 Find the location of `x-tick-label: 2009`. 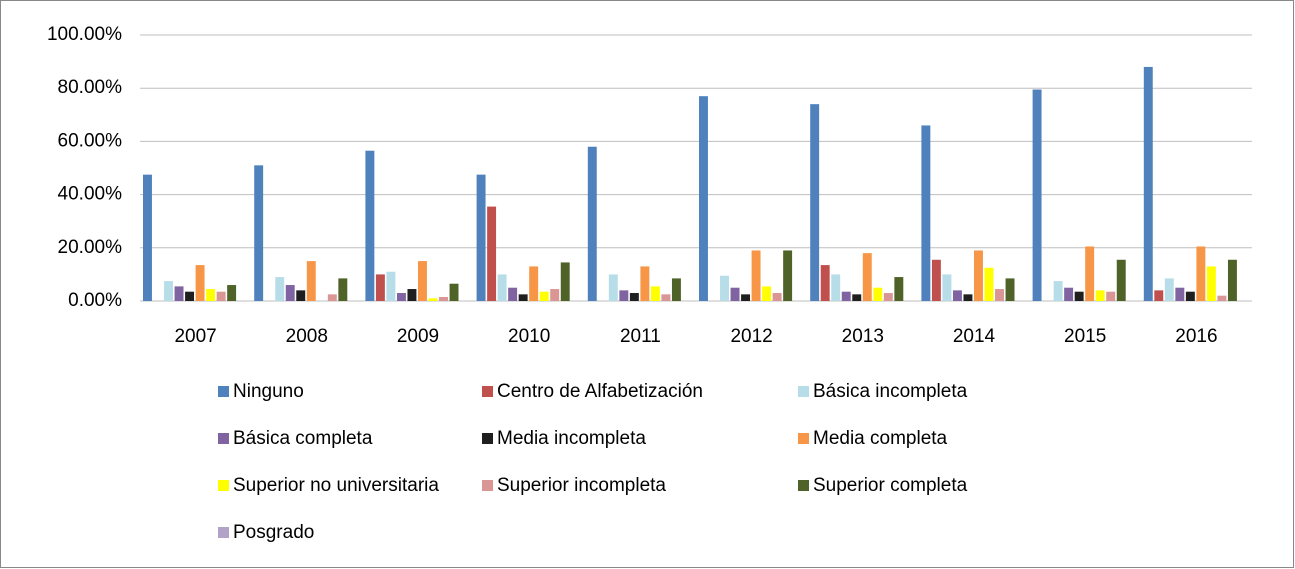

x-tick-label: 2009 is located at coordinates (418, 336).